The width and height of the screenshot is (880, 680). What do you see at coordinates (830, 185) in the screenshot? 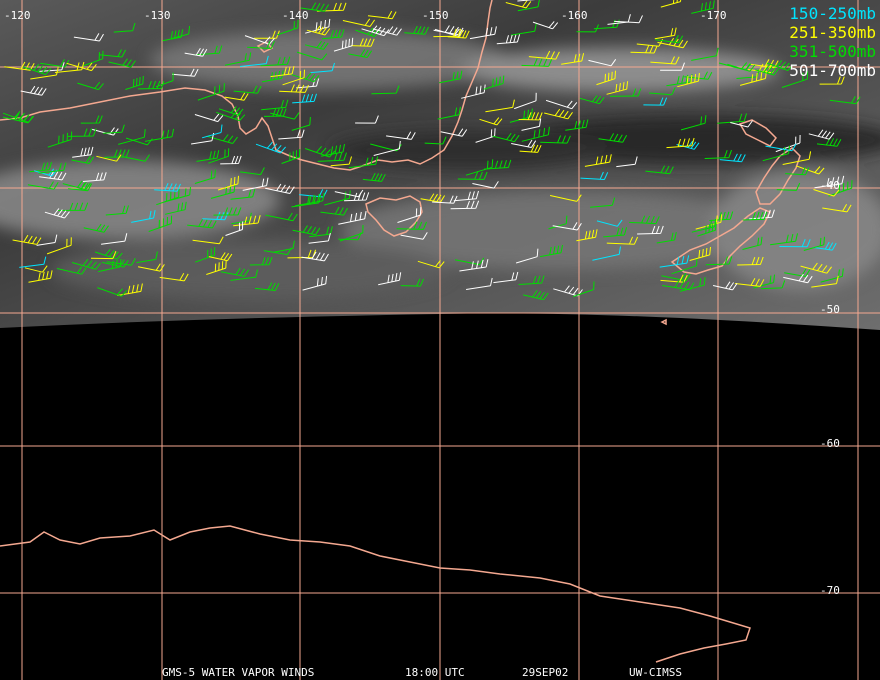
I see `latitude-label: -40` at bounding box center [830, 185].